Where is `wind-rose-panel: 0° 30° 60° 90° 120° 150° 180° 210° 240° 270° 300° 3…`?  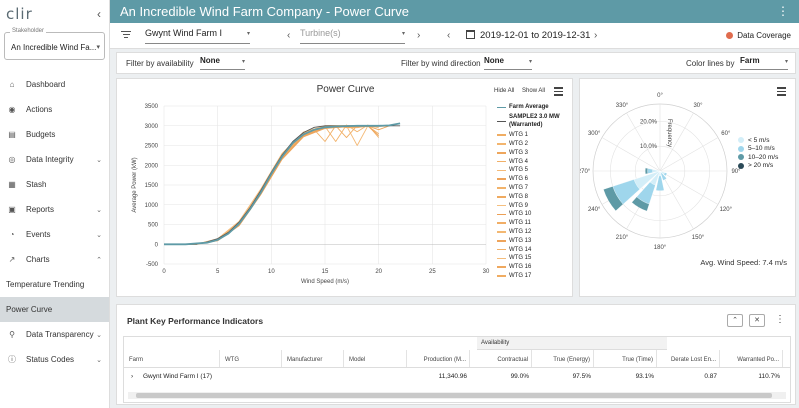 wind-rose-panel: 0° 30° 60° 90° 120° 150° 180° 210° 240° 270° 300° 3… is located at coordinates (687, 187).